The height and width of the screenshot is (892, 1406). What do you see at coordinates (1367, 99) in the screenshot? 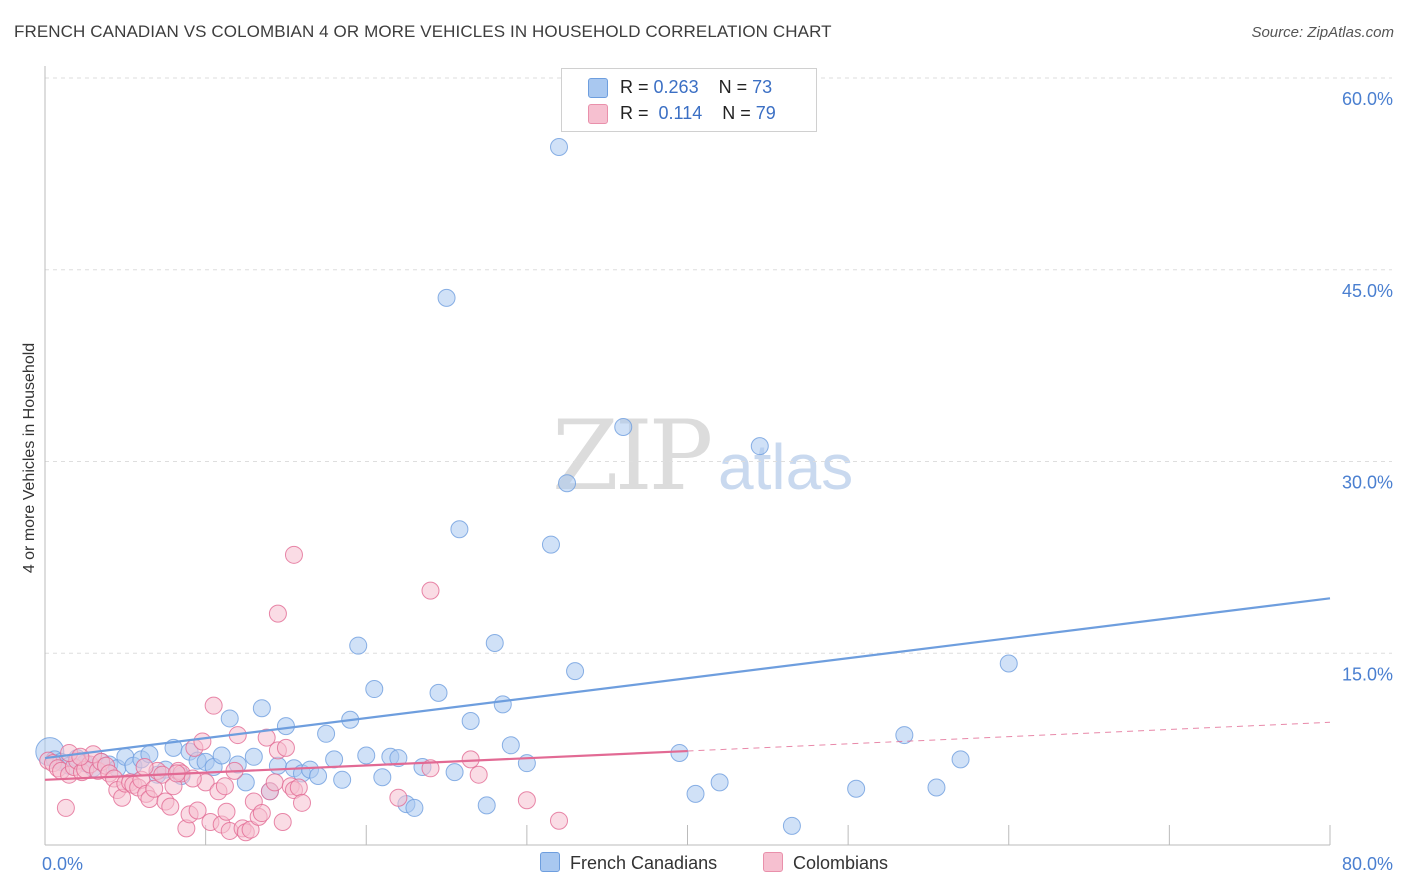
I see `y-tick-label: 60.0%` at bounding box center [1367, 99].